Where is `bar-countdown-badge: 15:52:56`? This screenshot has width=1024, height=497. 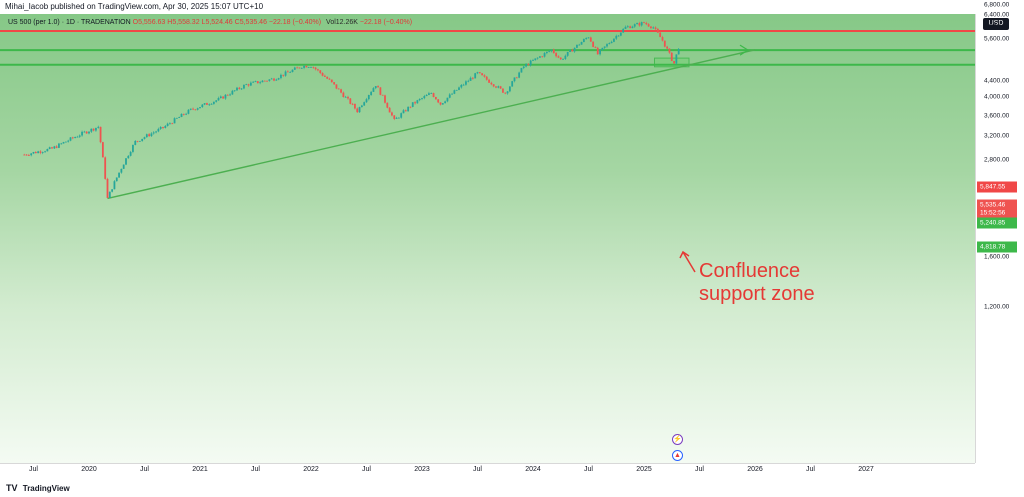 bar-countdown-badge: 15:52:56 is located at coordinates (997, 213).